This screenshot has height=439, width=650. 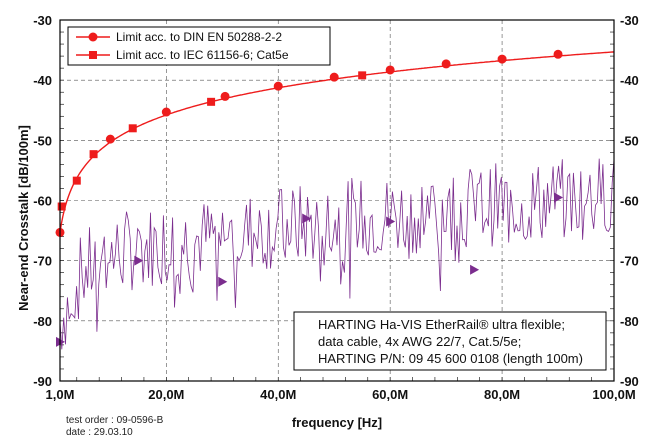 I want to click on y-axis-left: -90 -80 -70 -60 -50 -40 -30, so click(x=42, y=201).